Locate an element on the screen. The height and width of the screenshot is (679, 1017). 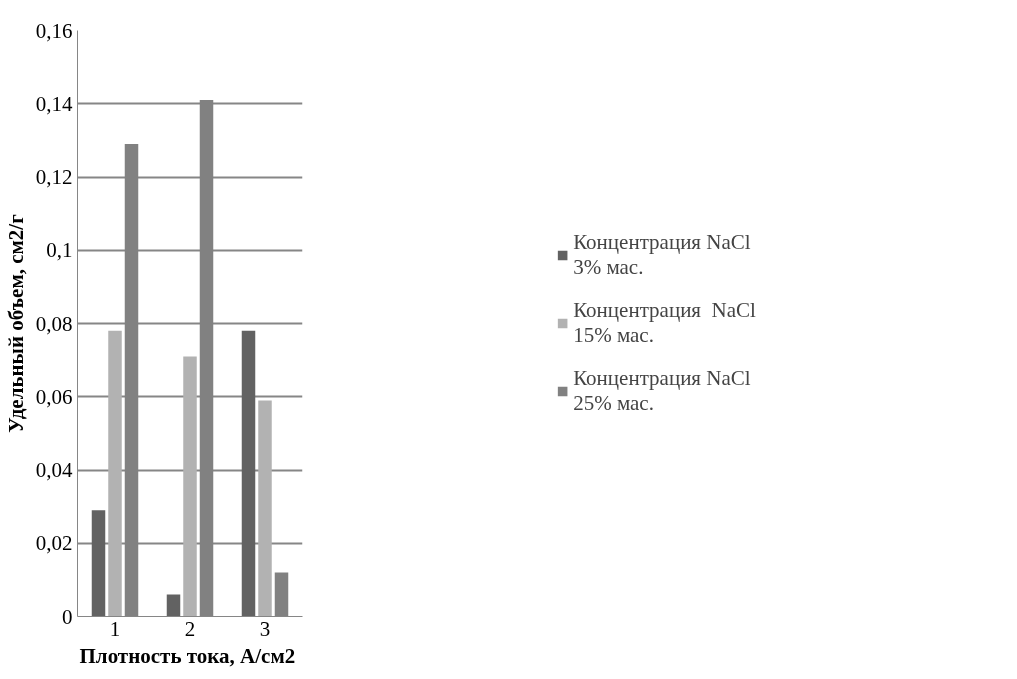
y-tick-label: 0 is located at coordinates (67, 616).